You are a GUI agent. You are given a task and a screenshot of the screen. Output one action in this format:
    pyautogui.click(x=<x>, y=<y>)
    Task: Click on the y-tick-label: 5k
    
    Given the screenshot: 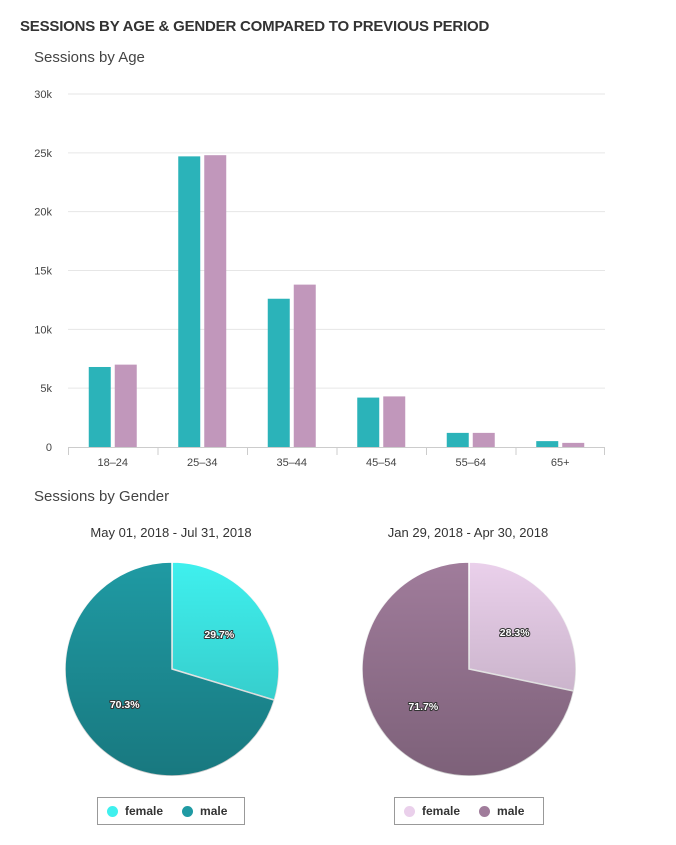 What is the action you would take?
    pyautogui.click(x=46, y=389)
    